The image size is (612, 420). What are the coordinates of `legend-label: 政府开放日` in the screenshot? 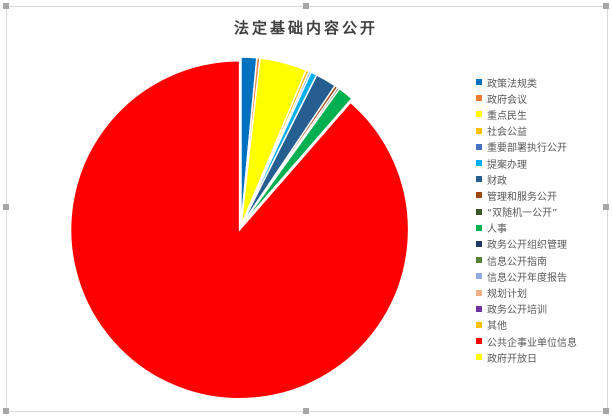 It's located at (512, 359).